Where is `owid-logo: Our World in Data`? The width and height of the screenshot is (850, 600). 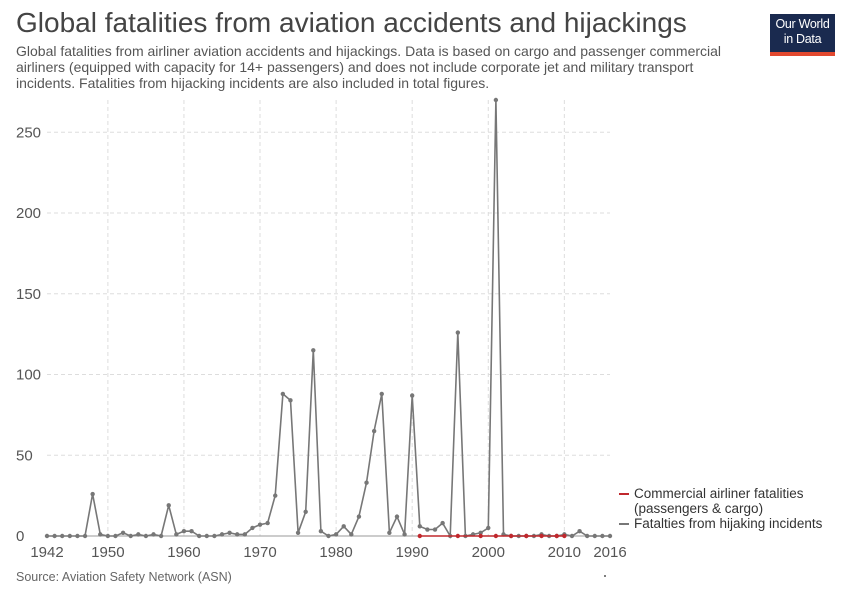 owid-logo: Our World in Data is located at coordinates (802, 35).